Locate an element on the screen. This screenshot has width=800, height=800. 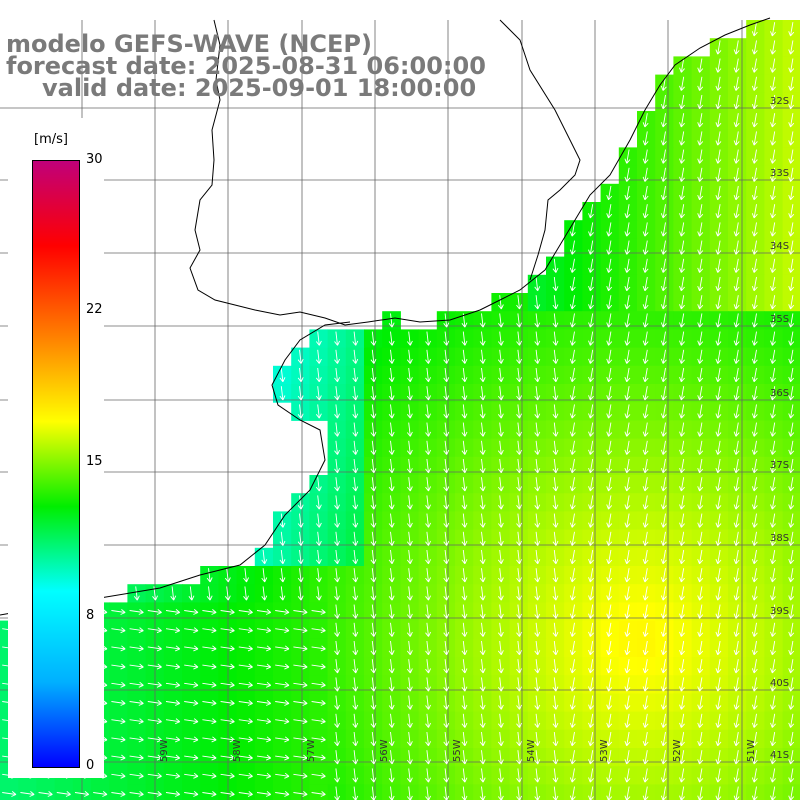
longitude-label: 53W is located at coordinates (604, 750).